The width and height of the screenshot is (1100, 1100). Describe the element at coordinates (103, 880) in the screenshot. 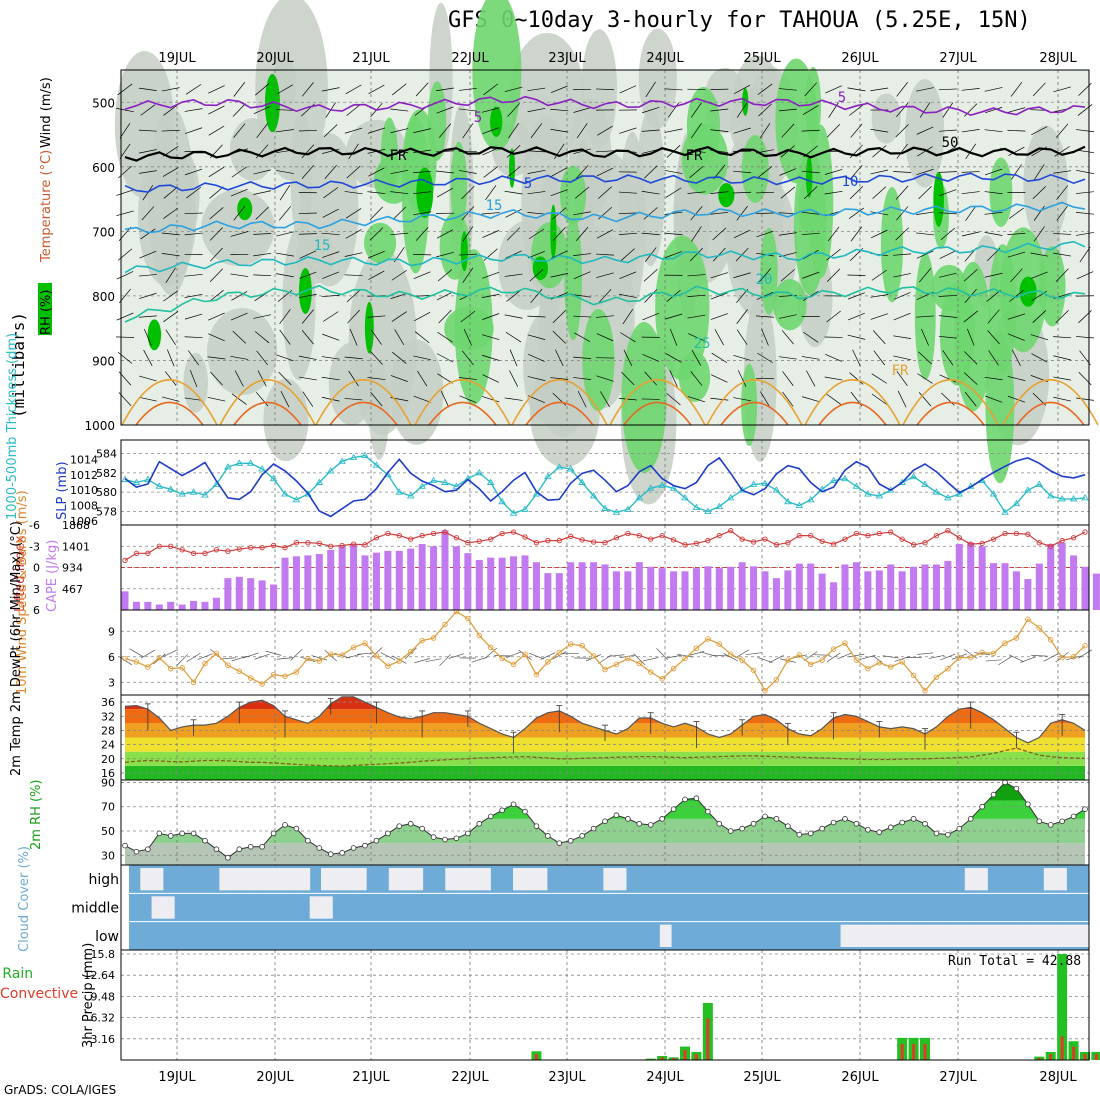

I see `cloud-row-label: high` at that location.